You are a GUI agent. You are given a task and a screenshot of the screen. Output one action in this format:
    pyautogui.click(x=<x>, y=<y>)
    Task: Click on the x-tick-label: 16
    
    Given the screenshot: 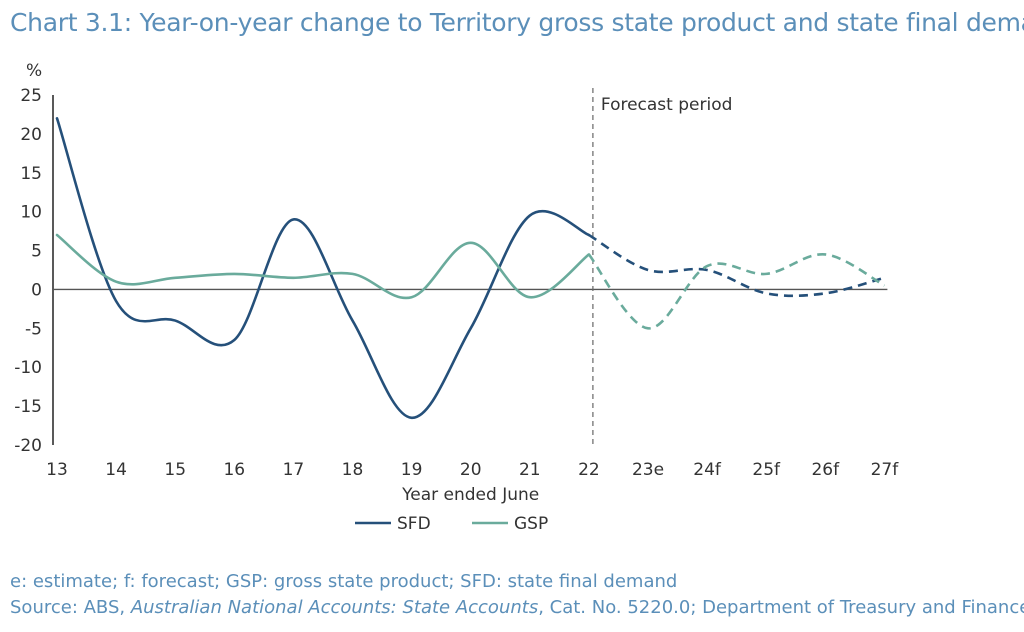 What is the action you would take?
    pyautogui.click(x=234, y=470)
    